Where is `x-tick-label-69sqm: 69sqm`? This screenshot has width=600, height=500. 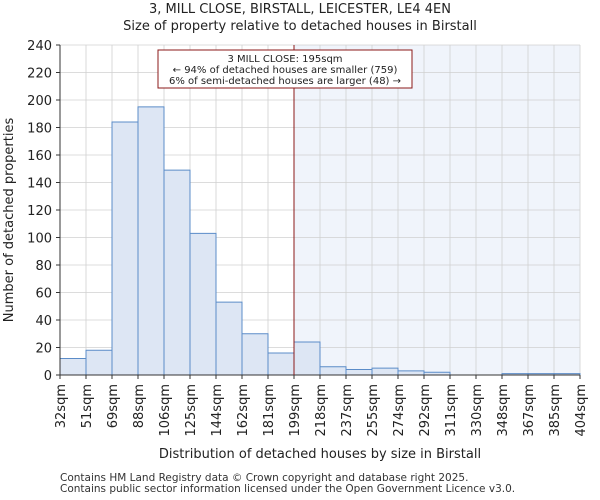 x-tick-label-69sqm: 69sqm is located at coordinates (113, 406).